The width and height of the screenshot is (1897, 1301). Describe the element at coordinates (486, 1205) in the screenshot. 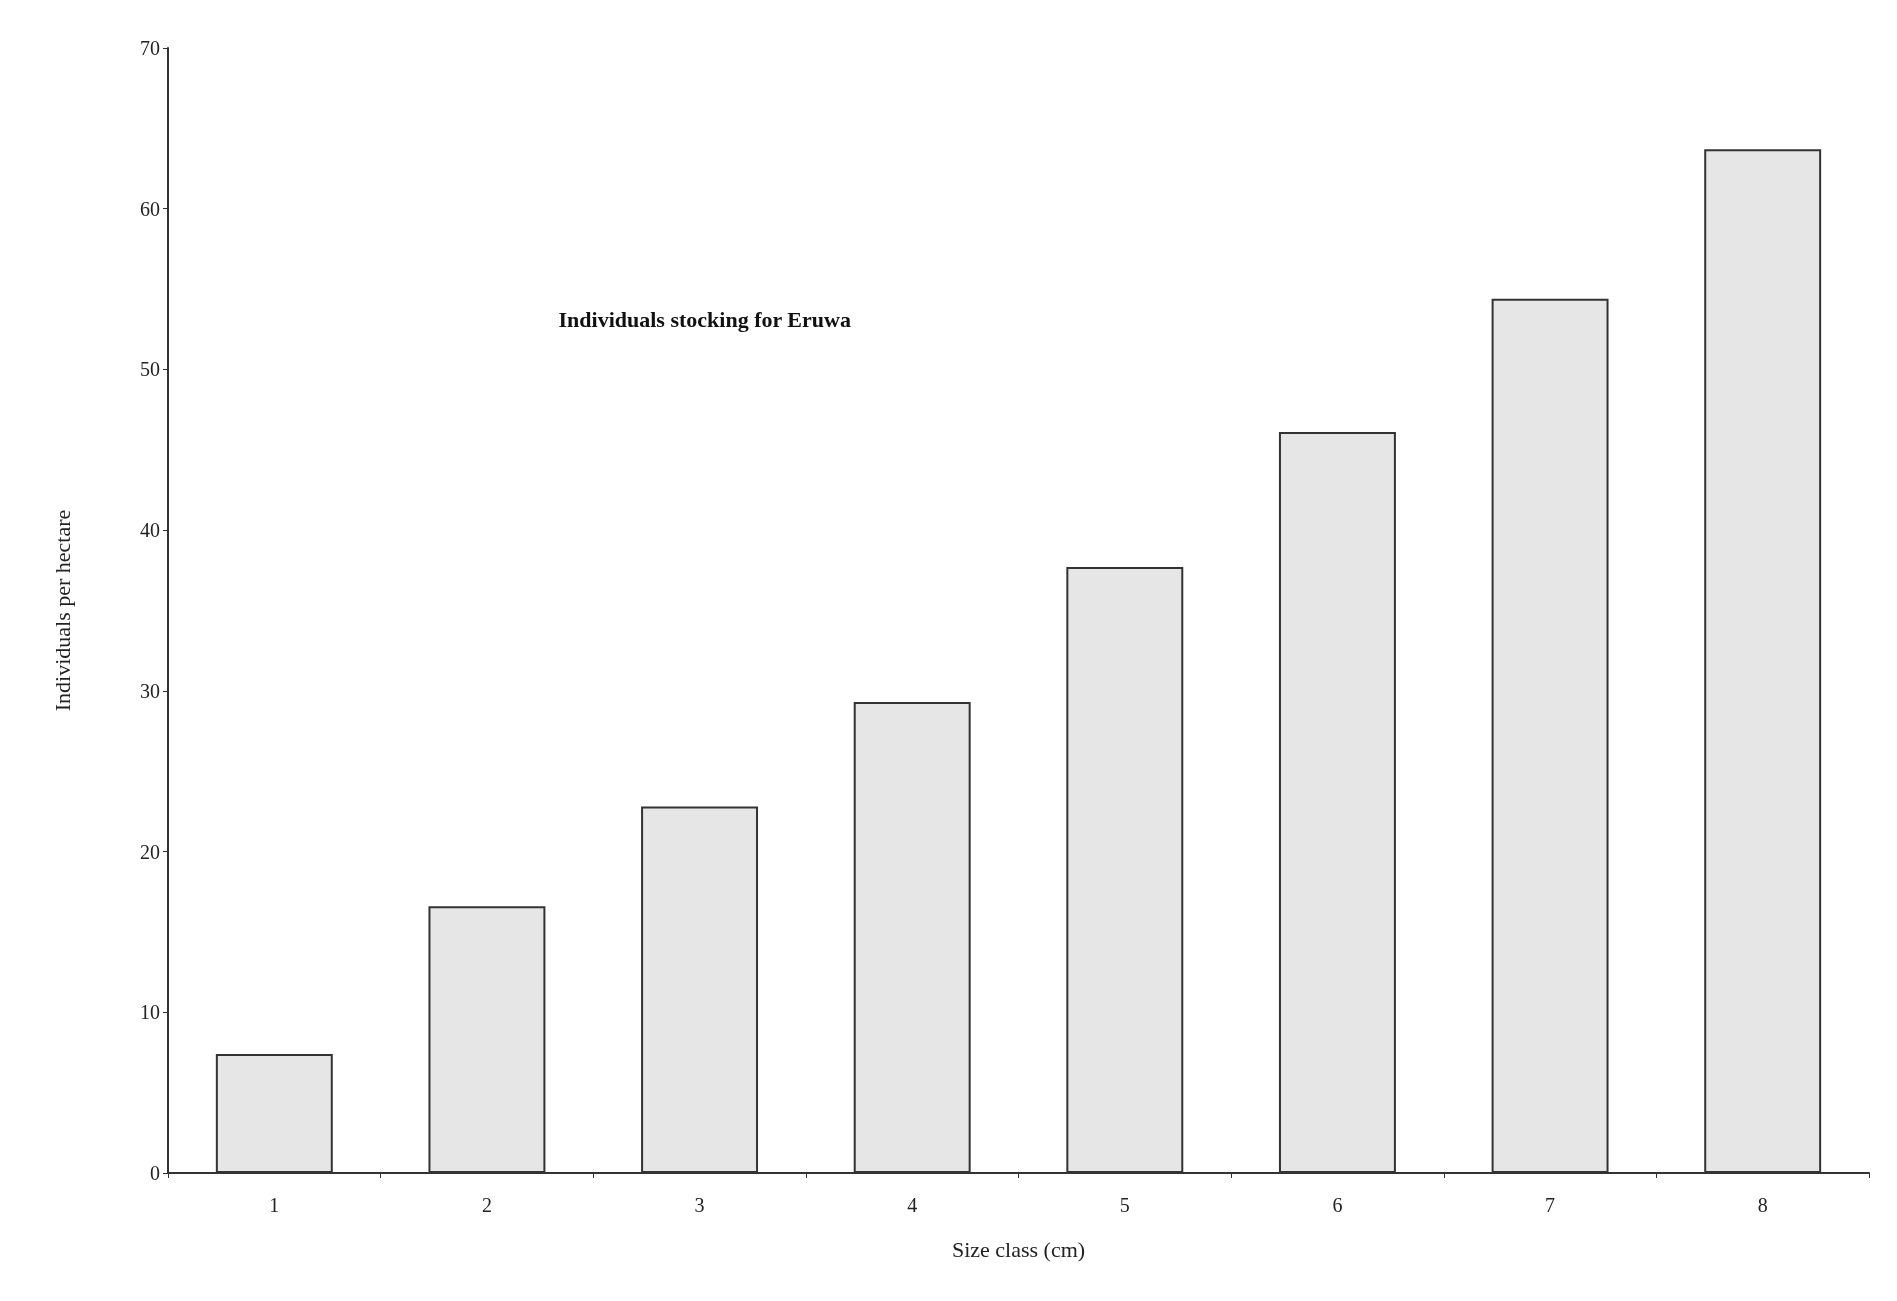

I see `x-tick-label: 2` at that location.